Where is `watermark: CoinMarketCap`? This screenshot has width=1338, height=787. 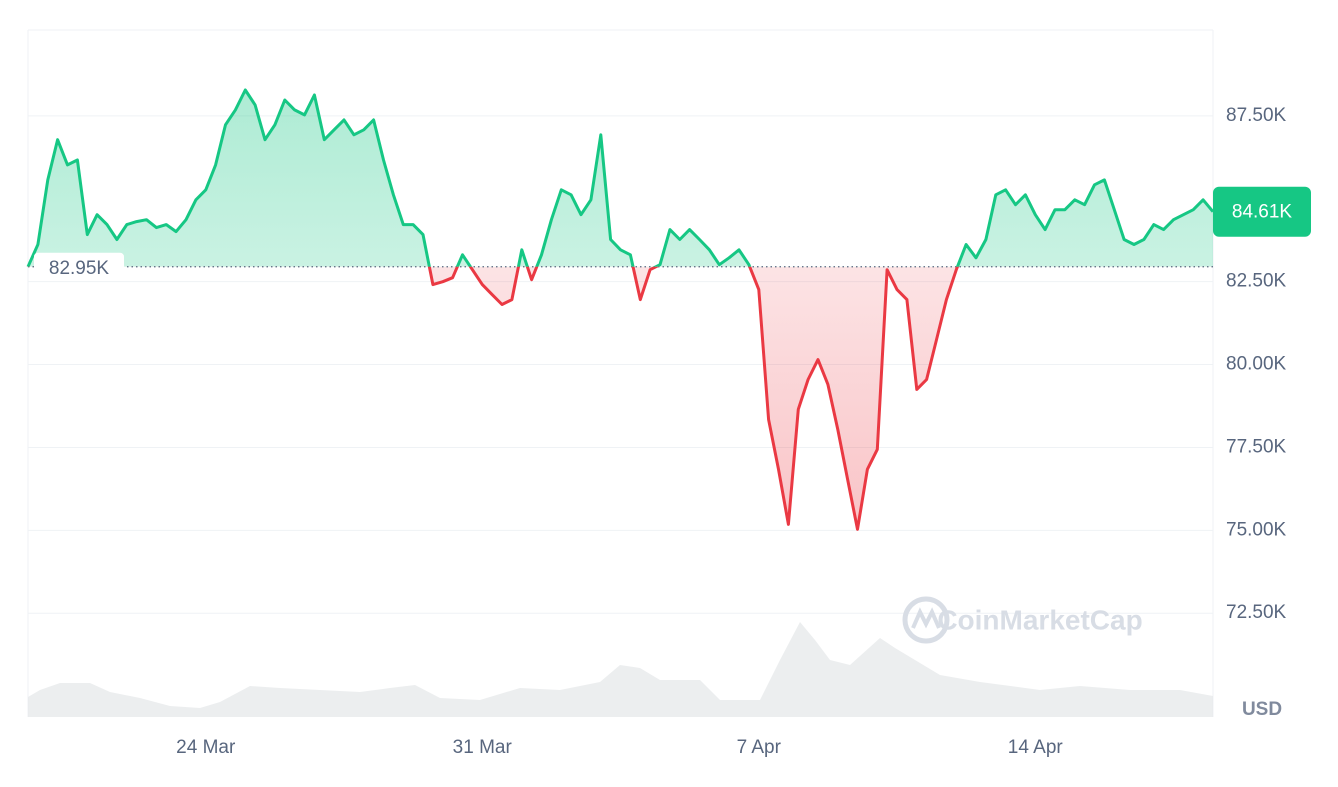 watermark: CoinMarketCap is located at coordinates (1039, 619).